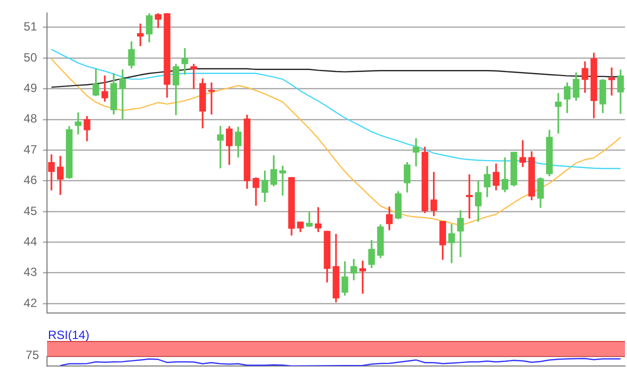  What do you see at coordinates (31, 180) in the screenshot?
I see `y-tick-label: 46` at bounding box center [31, 180].